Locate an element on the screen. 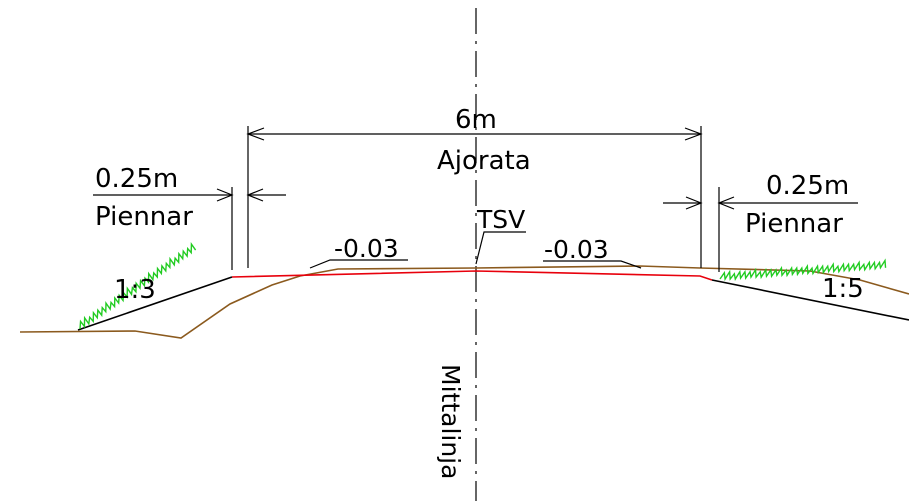 Image resolution: width=909 pixels, height=501 pixels. left-slope-grade-label: -0.03 is located at coordinates (366, 248).